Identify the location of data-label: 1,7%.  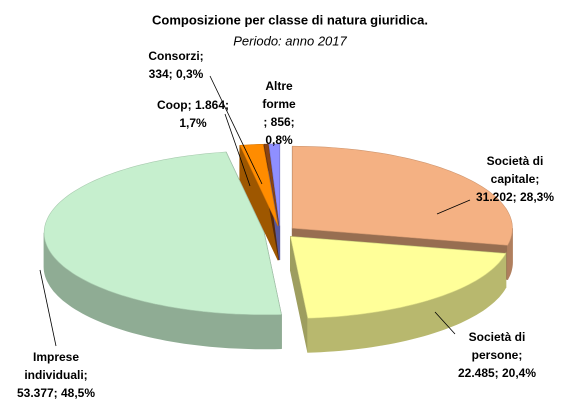
(193, 123).